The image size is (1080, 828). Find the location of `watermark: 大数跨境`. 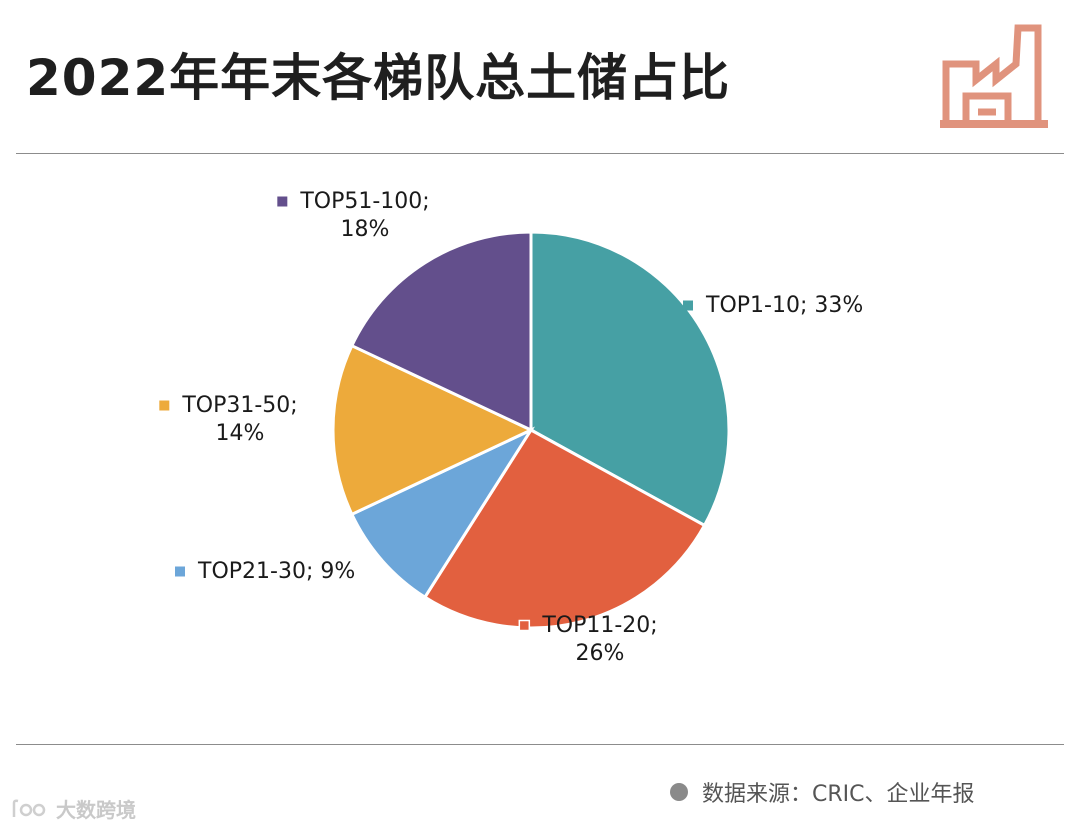

watermark: 大数跨境 is located at coordinates (73, 808).